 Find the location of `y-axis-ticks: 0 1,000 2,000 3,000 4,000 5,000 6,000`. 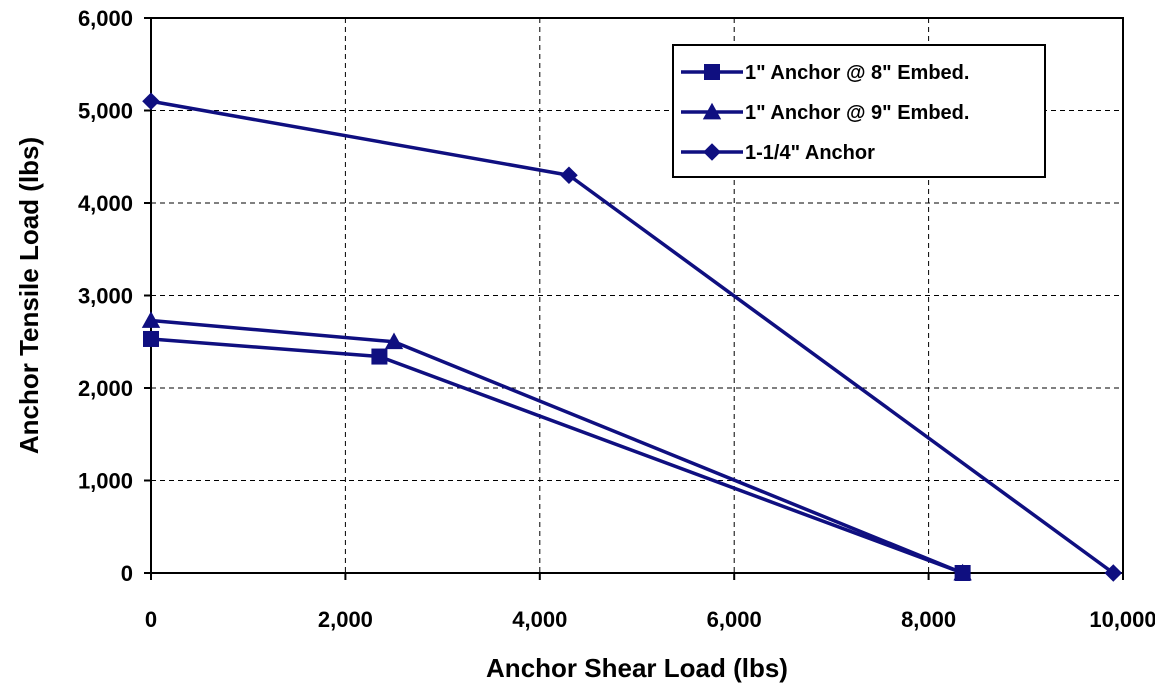

y-axis-ticks: 0 1,000 2,000 3,000 4,000 5,000 6,000 is located at coordinates (114, 296).